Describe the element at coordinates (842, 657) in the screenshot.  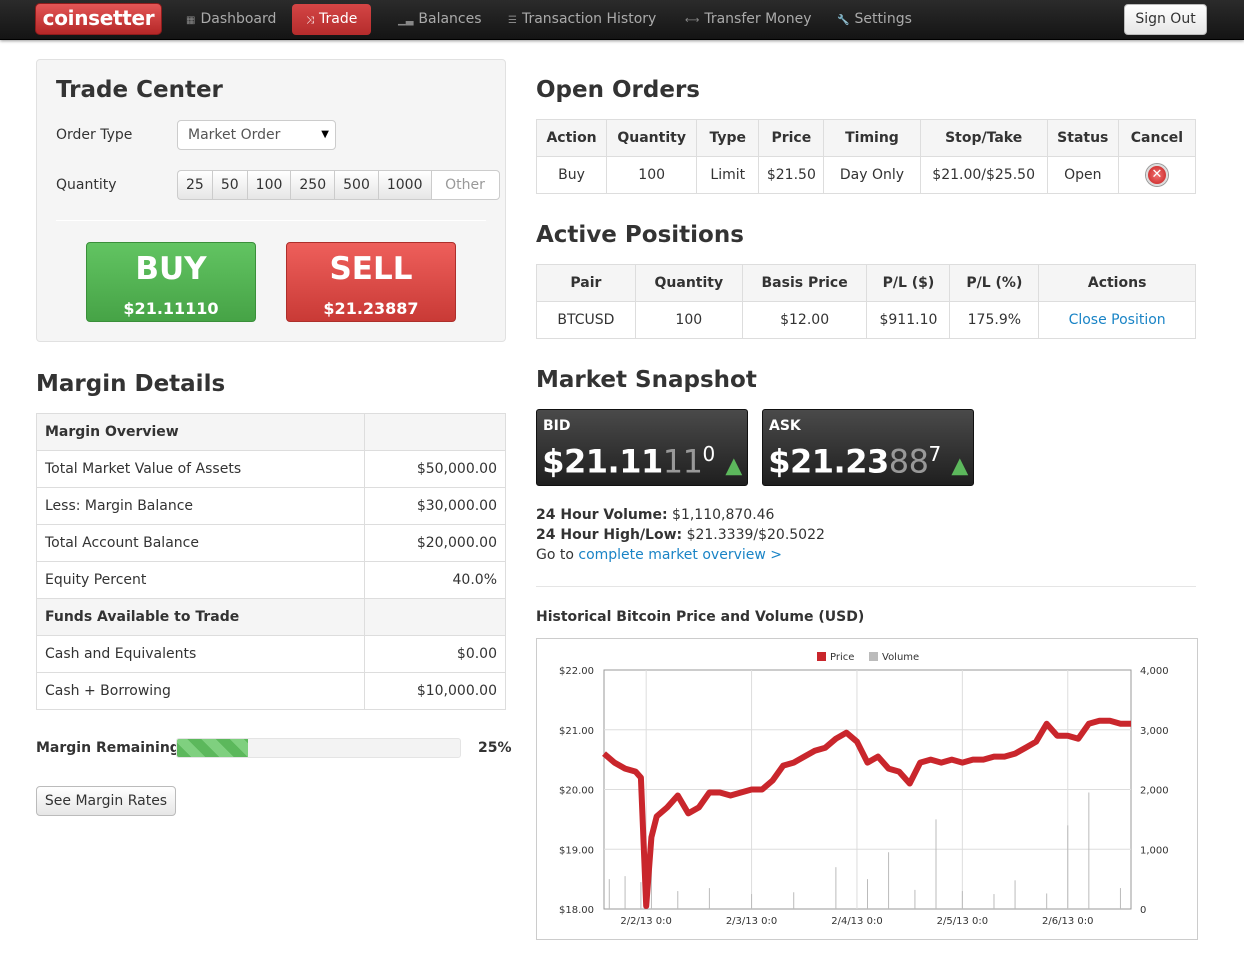
I see `legend-price-label: Price` at that location.